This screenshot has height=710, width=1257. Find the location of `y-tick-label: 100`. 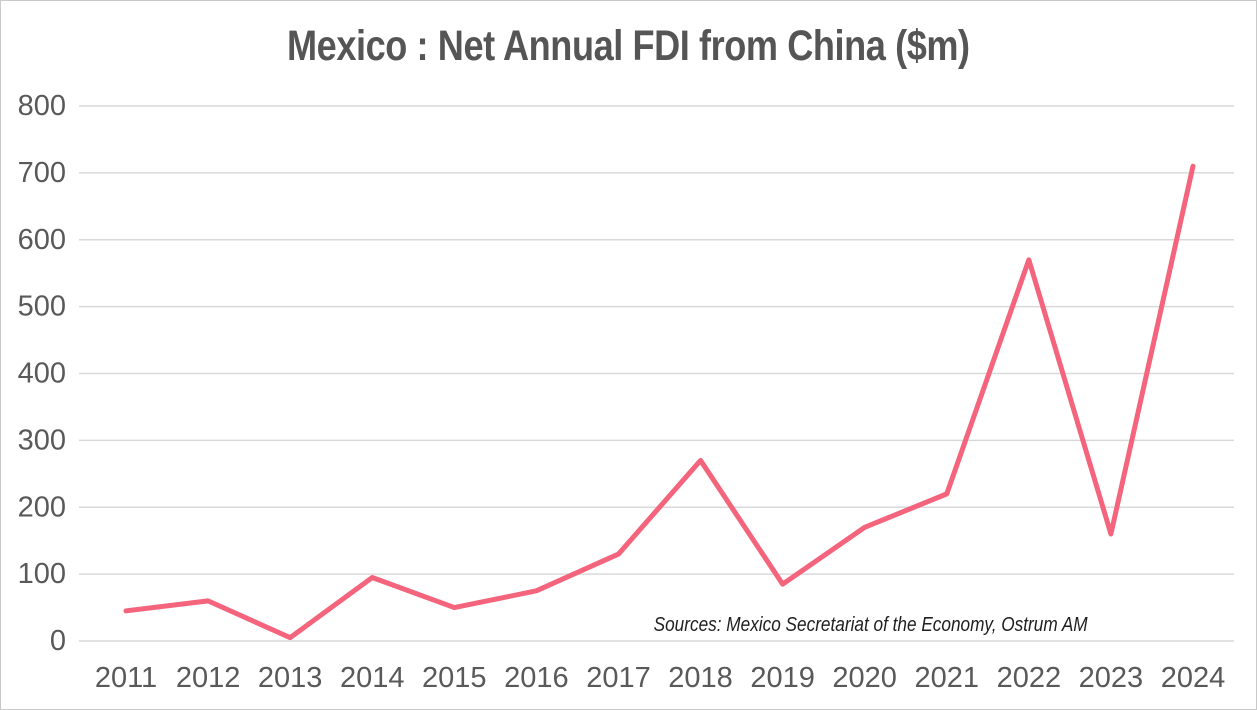

y-tick-label: 100 is located at coordinates (42, 574).